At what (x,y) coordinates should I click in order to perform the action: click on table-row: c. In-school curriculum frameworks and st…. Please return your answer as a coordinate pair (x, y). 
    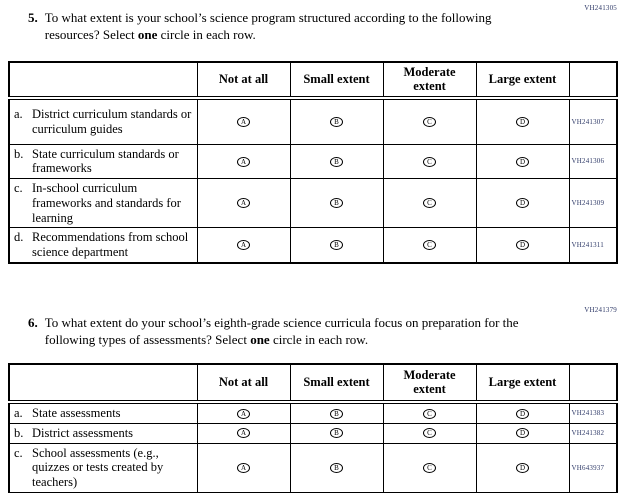
    Looking at the image, I should click on (313, 203).